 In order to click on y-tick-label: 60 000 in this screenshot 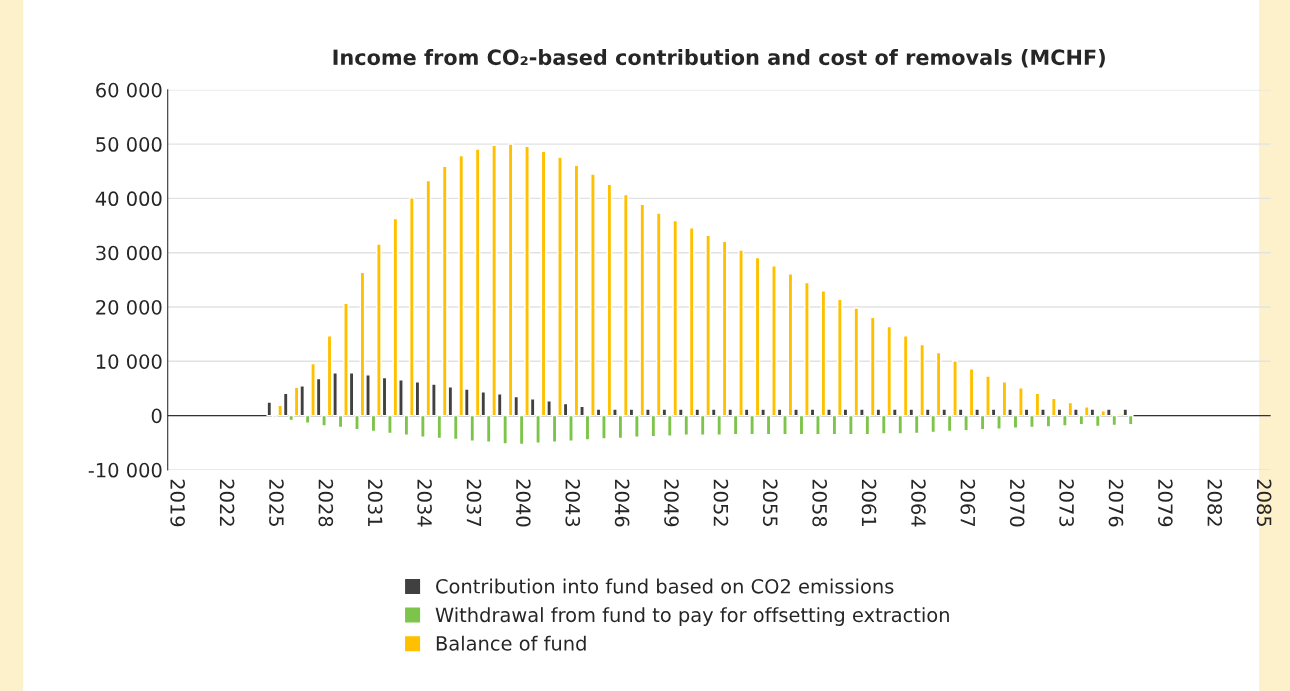, I will do `click(129, 90)`.